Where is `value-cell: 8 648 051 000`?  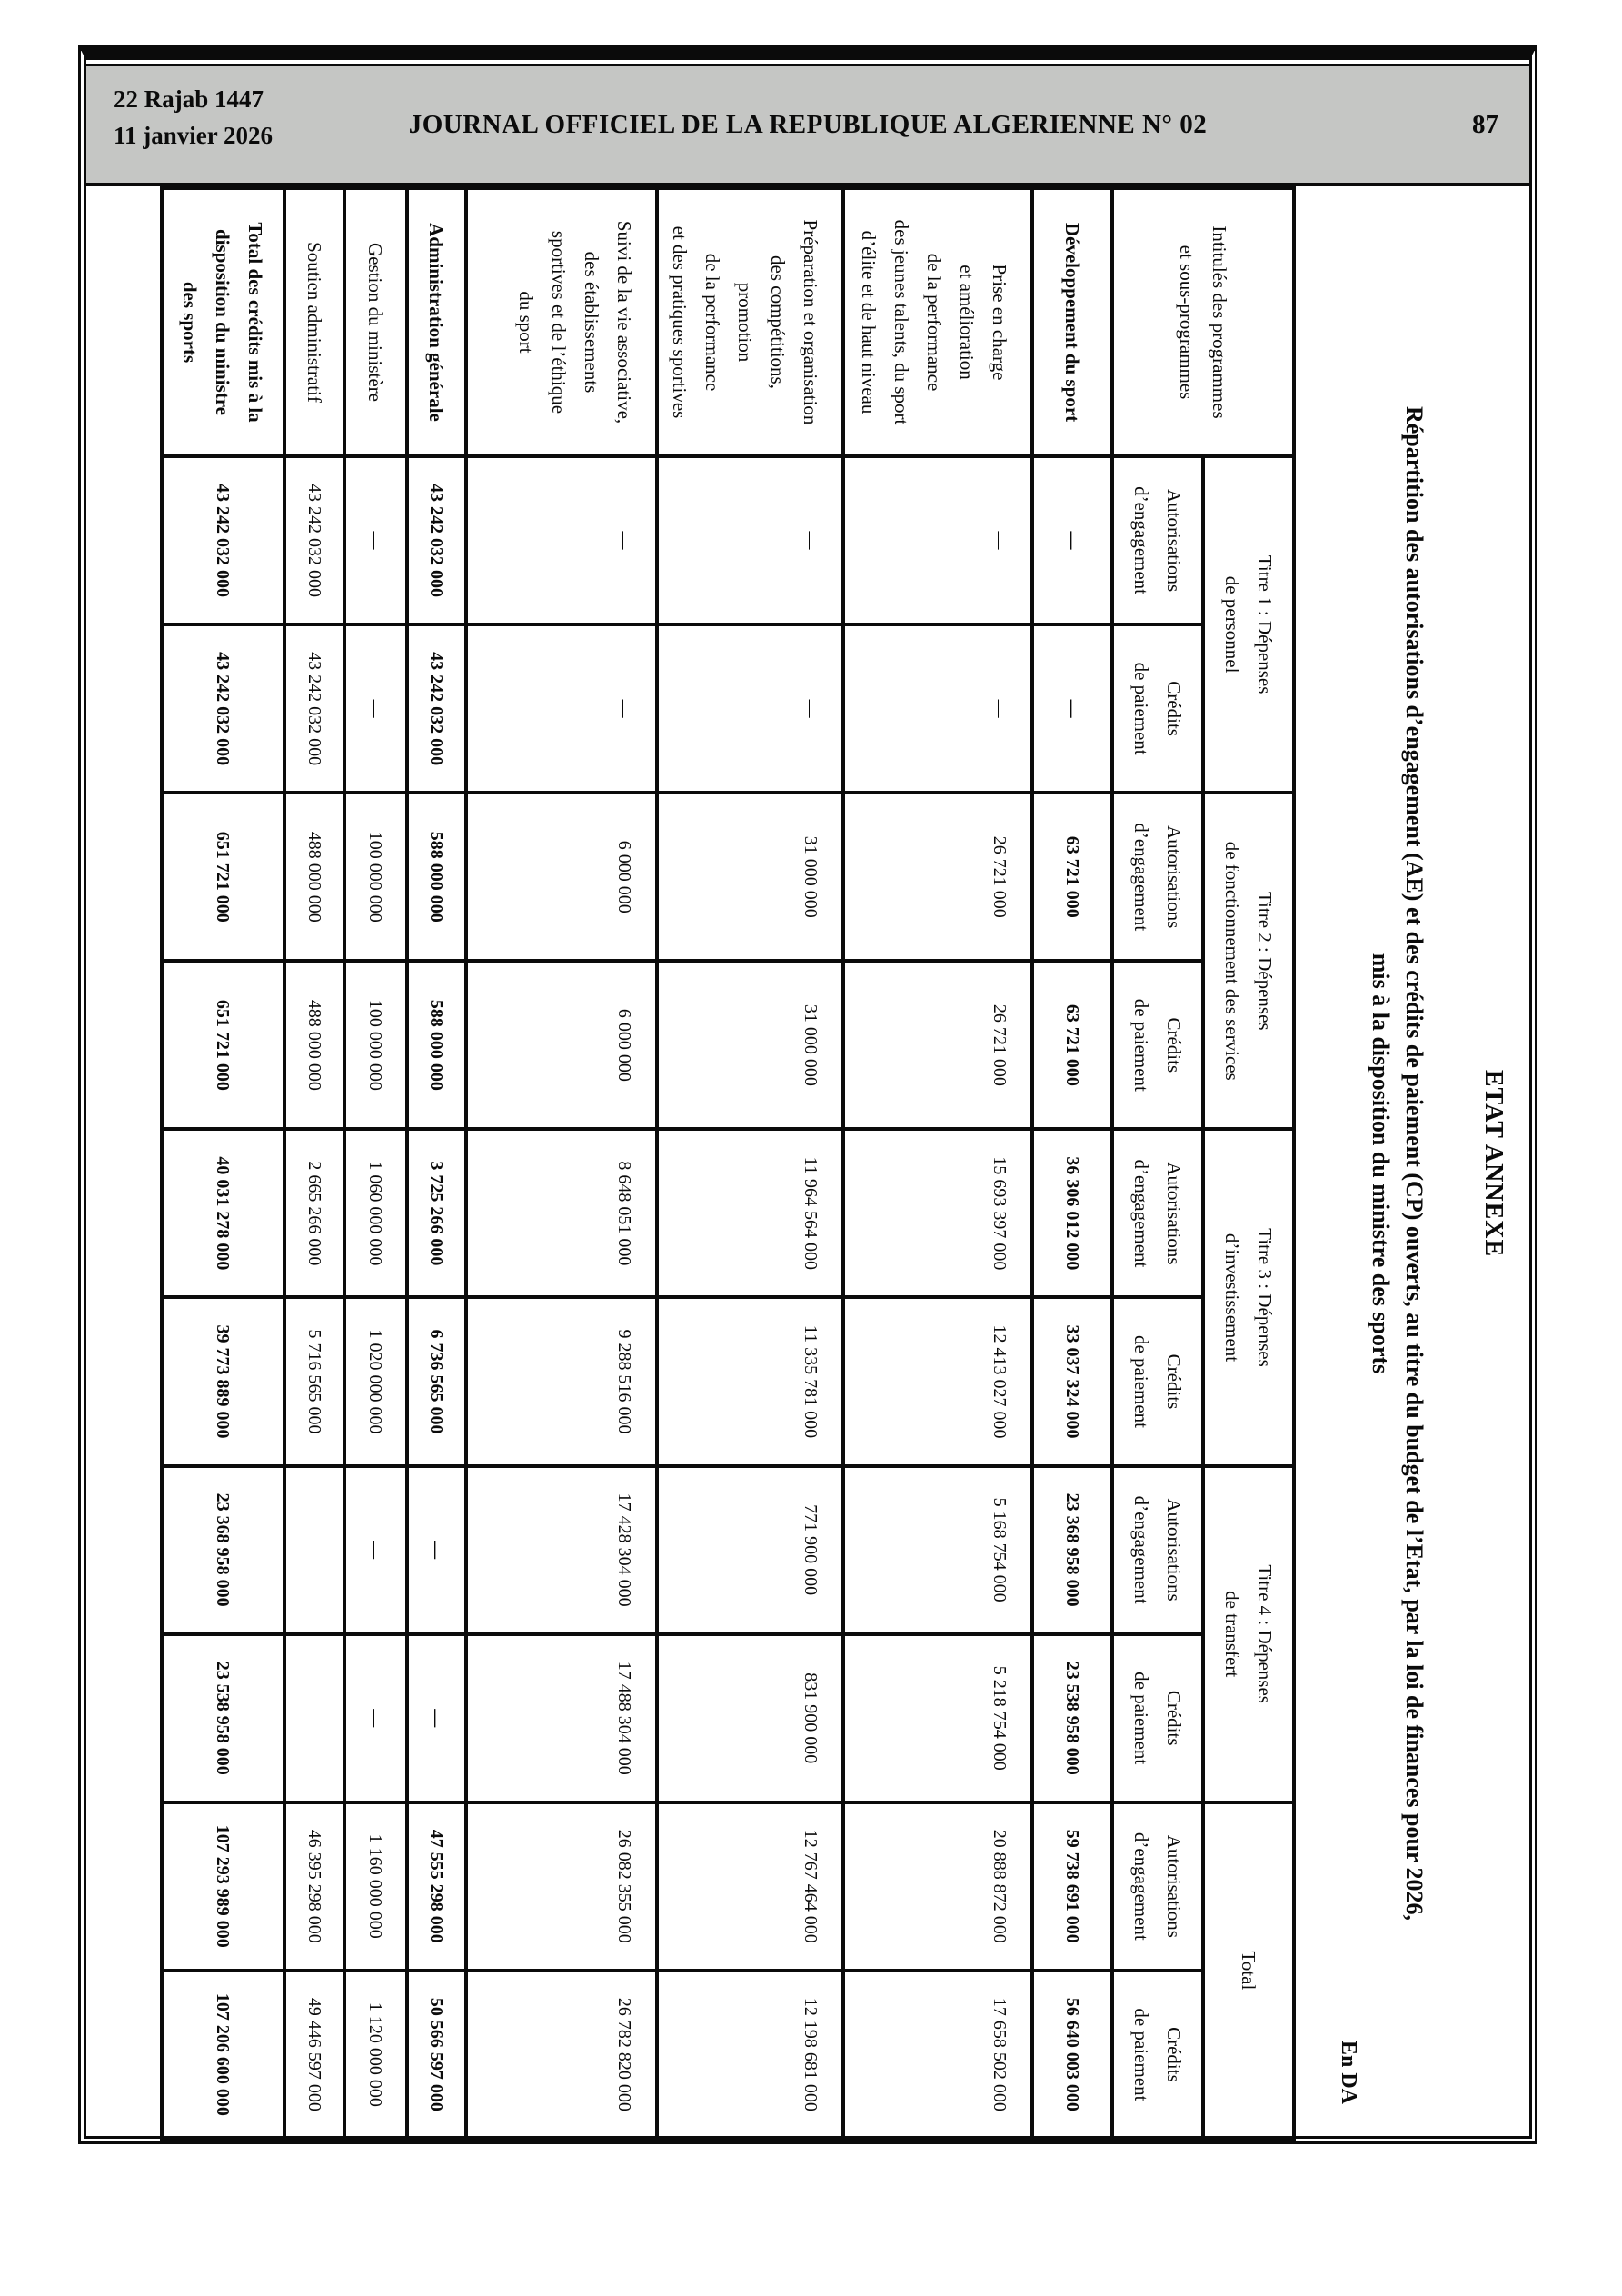
value-cell: 8 648 051 000 is located at coordinates (561, 1213).